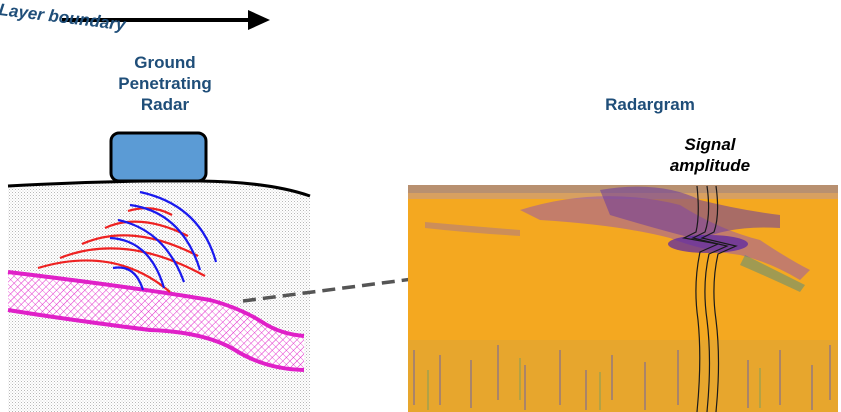 This screenshot has width=841, height=412. Describe the element at coordinates (156, 321) in the screenshot. I see `layer-boundary` at that location.